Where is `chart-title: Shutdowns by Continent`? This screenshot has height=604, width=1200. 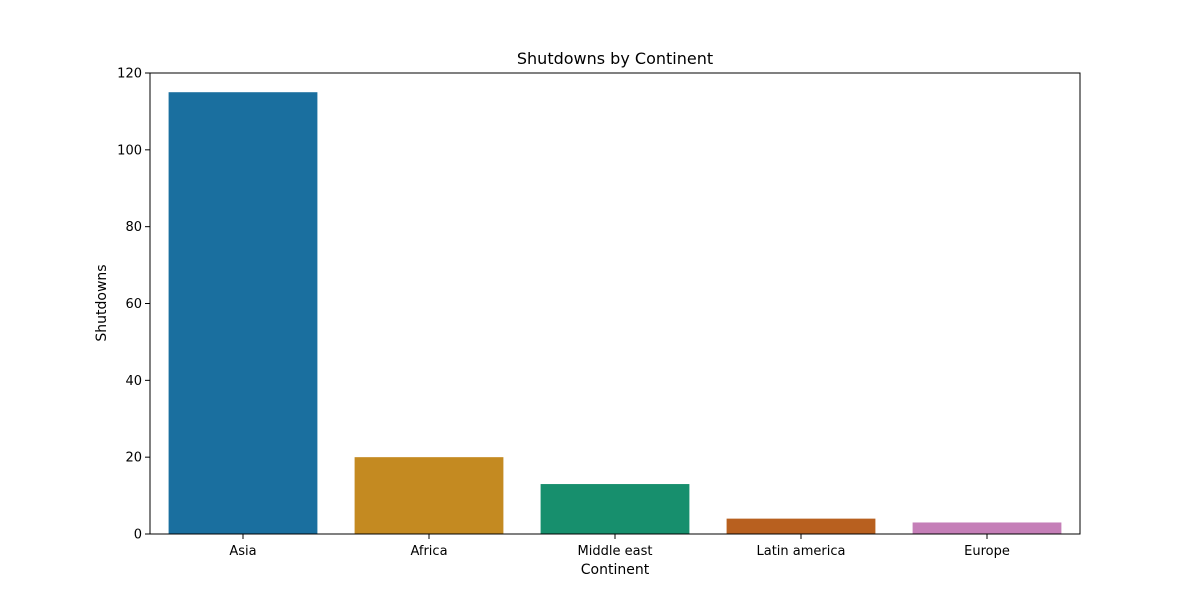 chart-title: Shutdowns by Continent is located at coordinates (615, 58).